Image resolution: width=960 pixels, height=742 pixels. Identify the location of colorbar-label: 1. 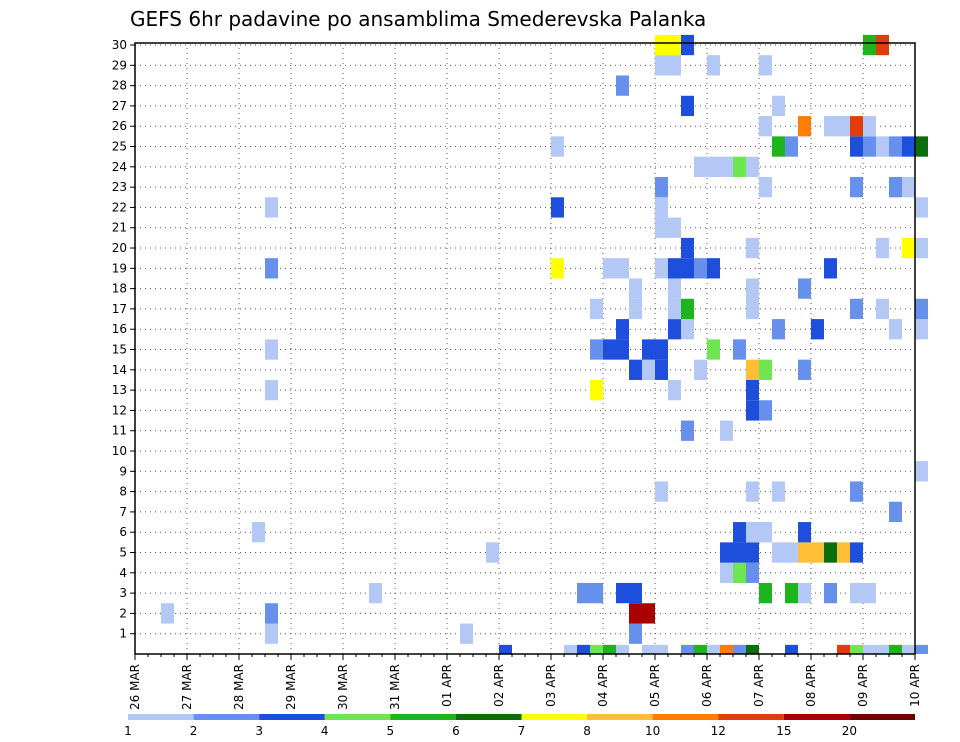
(128, 731).